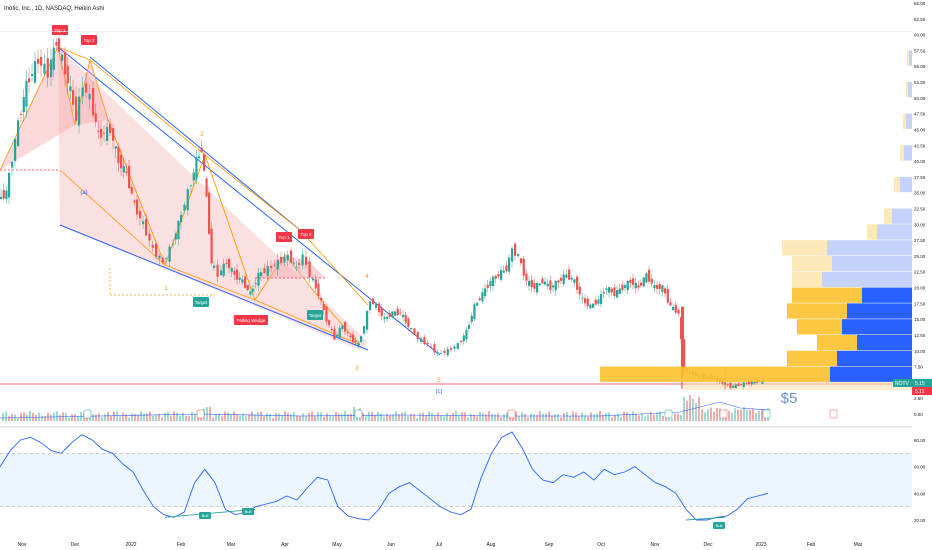 Image resolution: width=932 pixels, height=550 pixels. I want to click on event-marker, so click(723, 414).